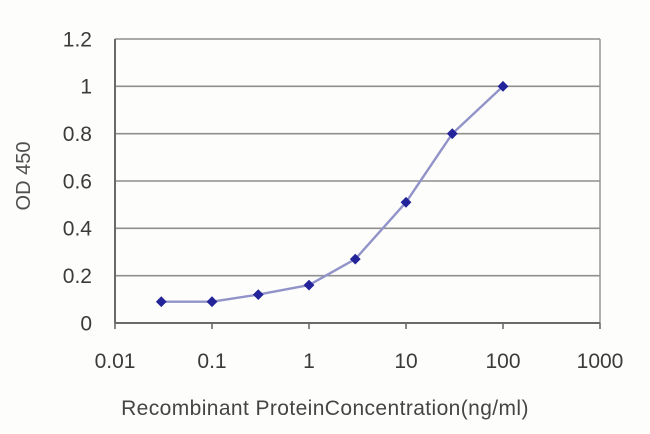 The height and width of the screenshot is (434, 650). What do you see at coordinates (258, 294) in the screenshot?
I see `data-point-marker-x0.3` at bounding box center [258, 294].